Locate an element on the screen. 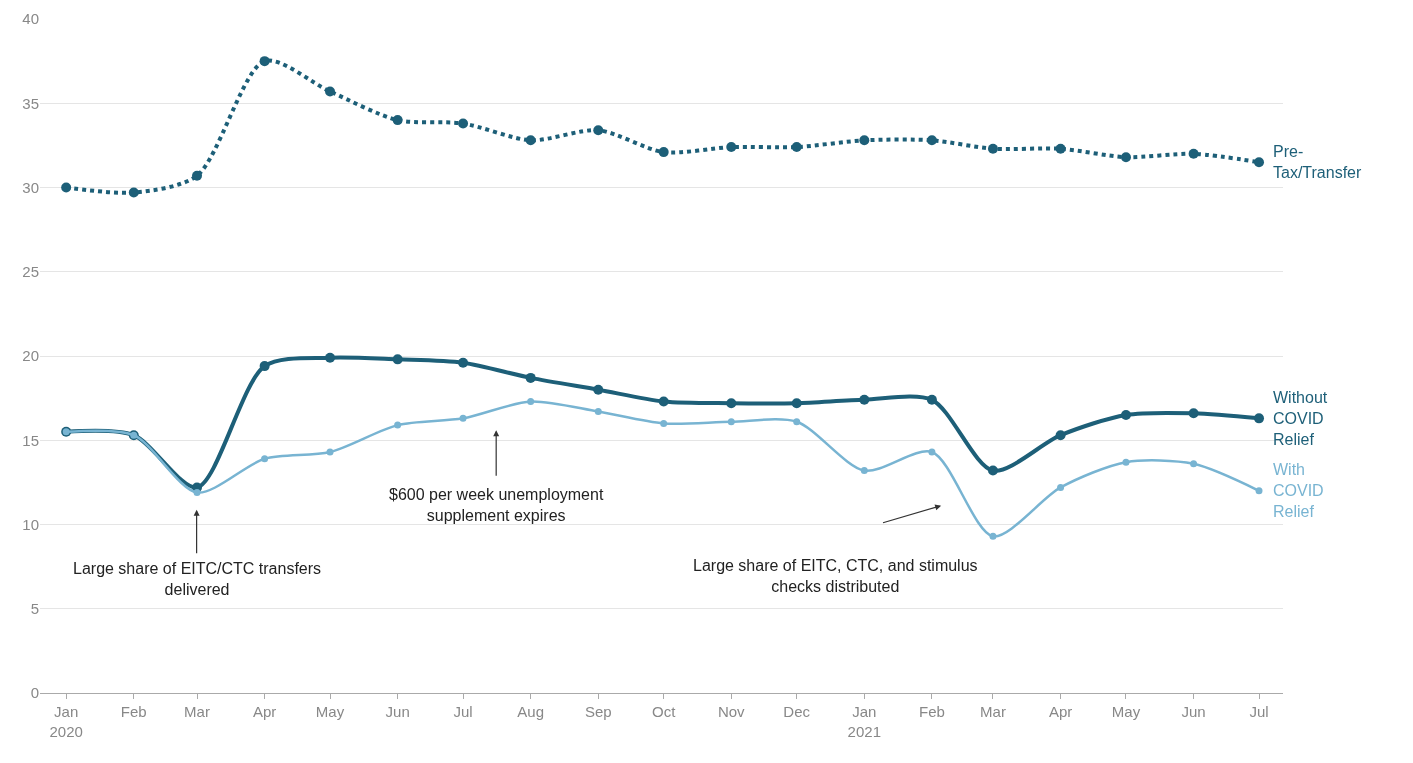 This screenshot has height=763, width=1413. x-tick-label: Sep is located at coordinates (598, 711).